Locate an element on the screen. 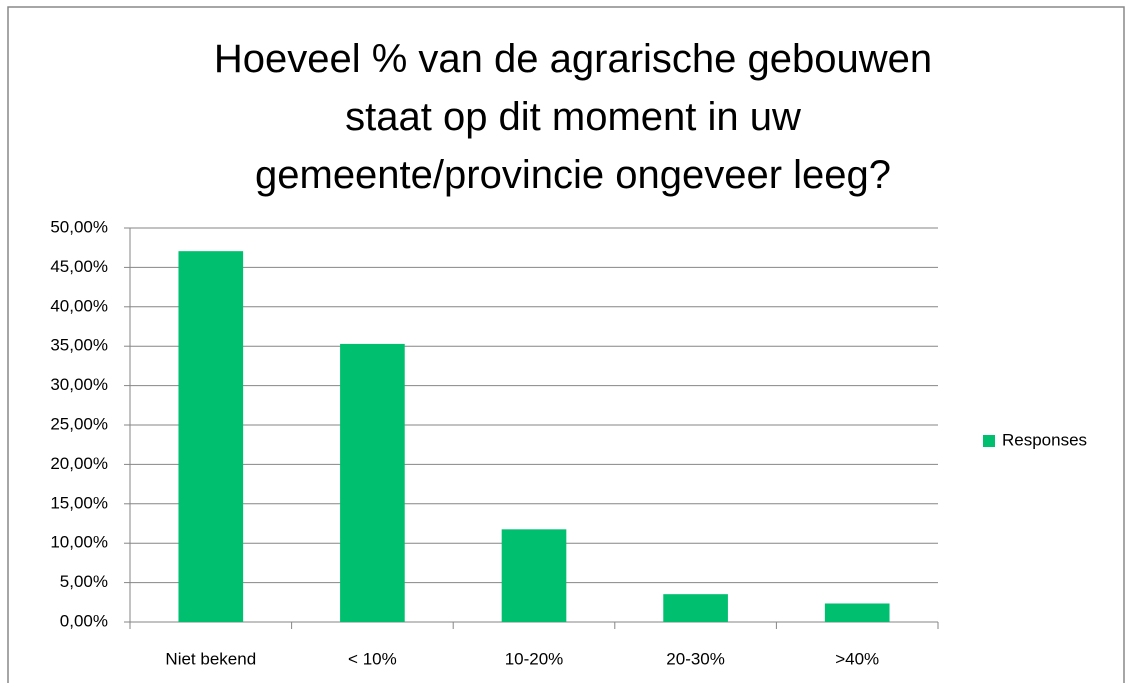 The image size is (1129, 683). y-tick-label: 40,00% is located at coordinates (79, 305).